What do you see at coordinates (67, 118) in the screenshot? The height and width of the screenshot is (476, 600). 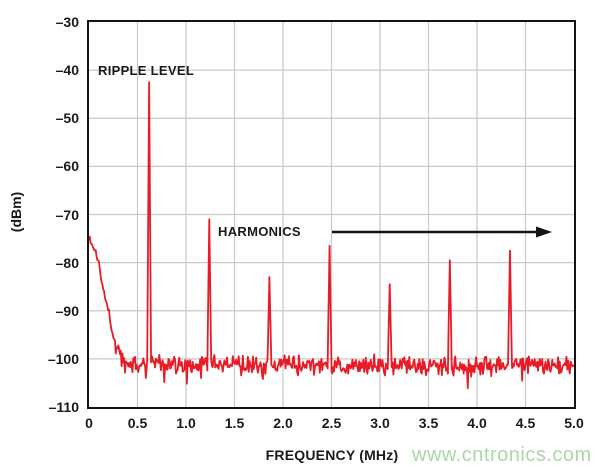 I see `y-tick-label: –50` at bounding box center [67, 118].